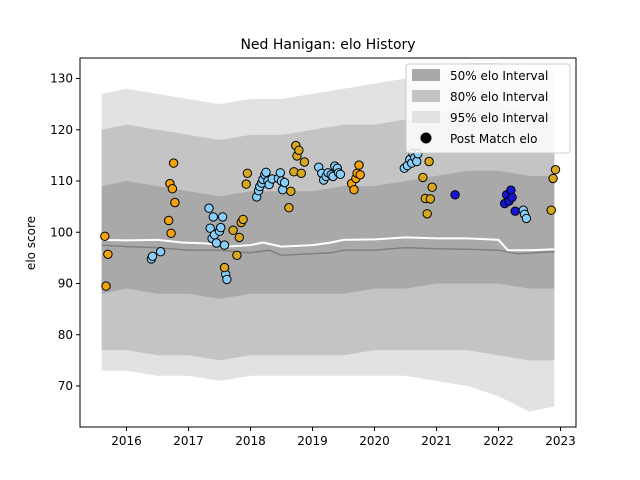 The height and width of the screenshot is (480, 640). Describe the element at coordinates (65, 386) in the screenshot. I see `y-tick-label: 70` at that location.